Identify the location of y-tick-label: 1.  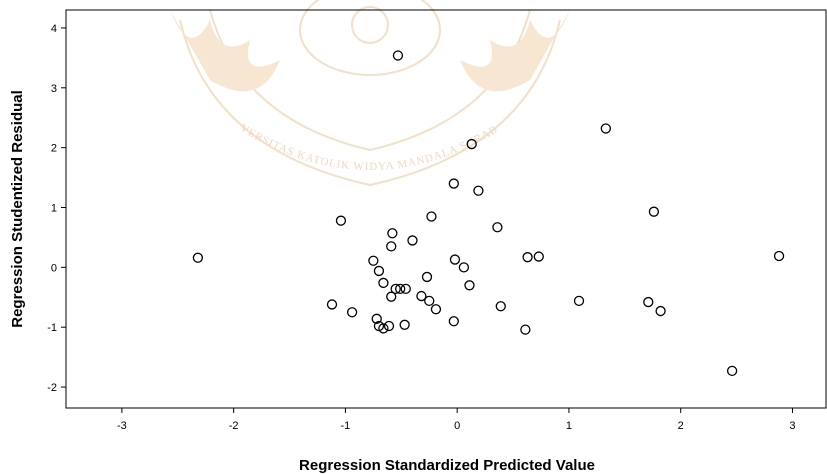
(54, 209).